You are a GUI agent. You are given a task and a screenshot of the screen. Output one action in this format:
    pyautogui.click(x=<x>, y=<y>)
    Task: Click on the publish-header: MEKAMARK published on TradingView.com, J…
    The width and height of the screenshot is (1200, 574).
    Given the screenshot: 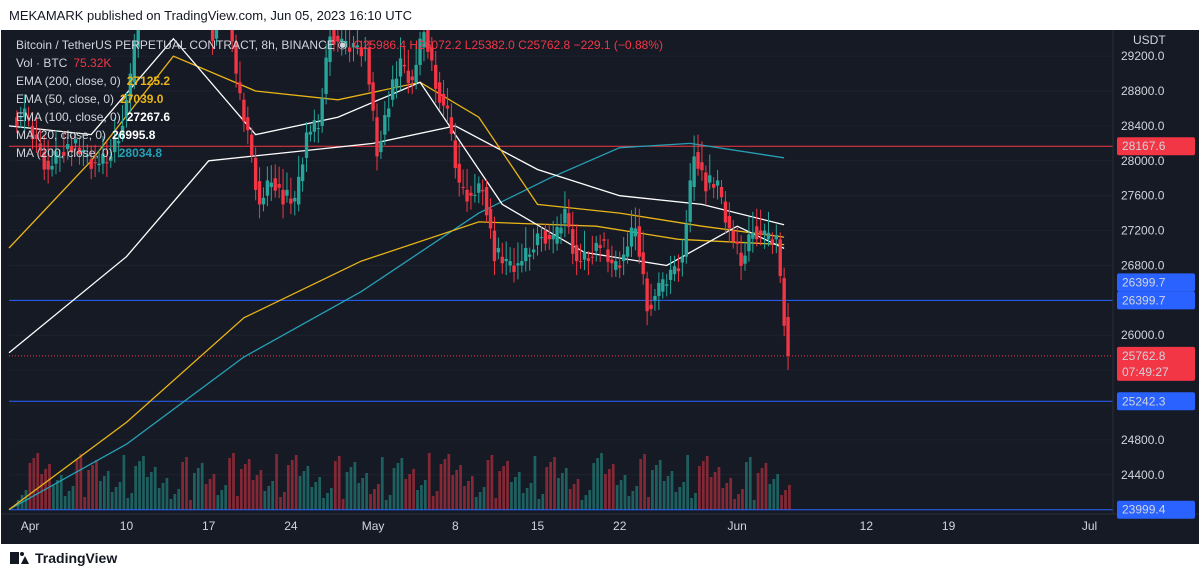 What is the action you would take?
    pyautogui.click(x=600, y=15)
    